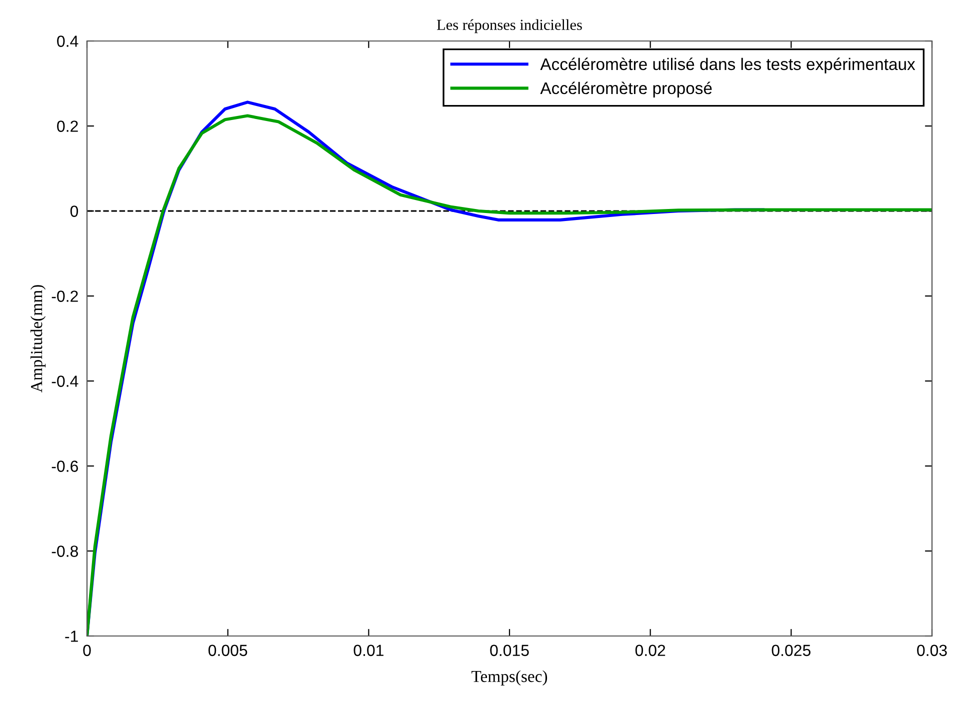  Describe the element at coordinates (65, 466) in the screenshot. I see `y-tick-label: -0.6` at that location.